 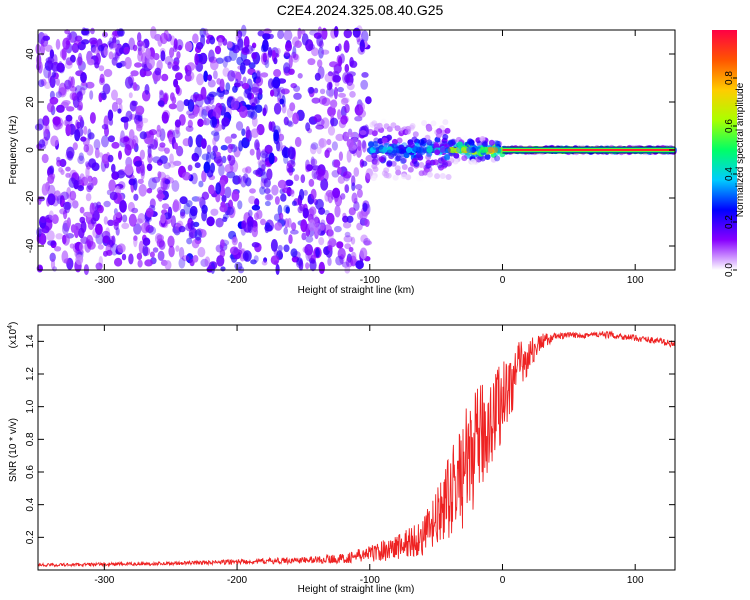 I want to click on y-tick-label: 0.8, so click(x=30, y=439).